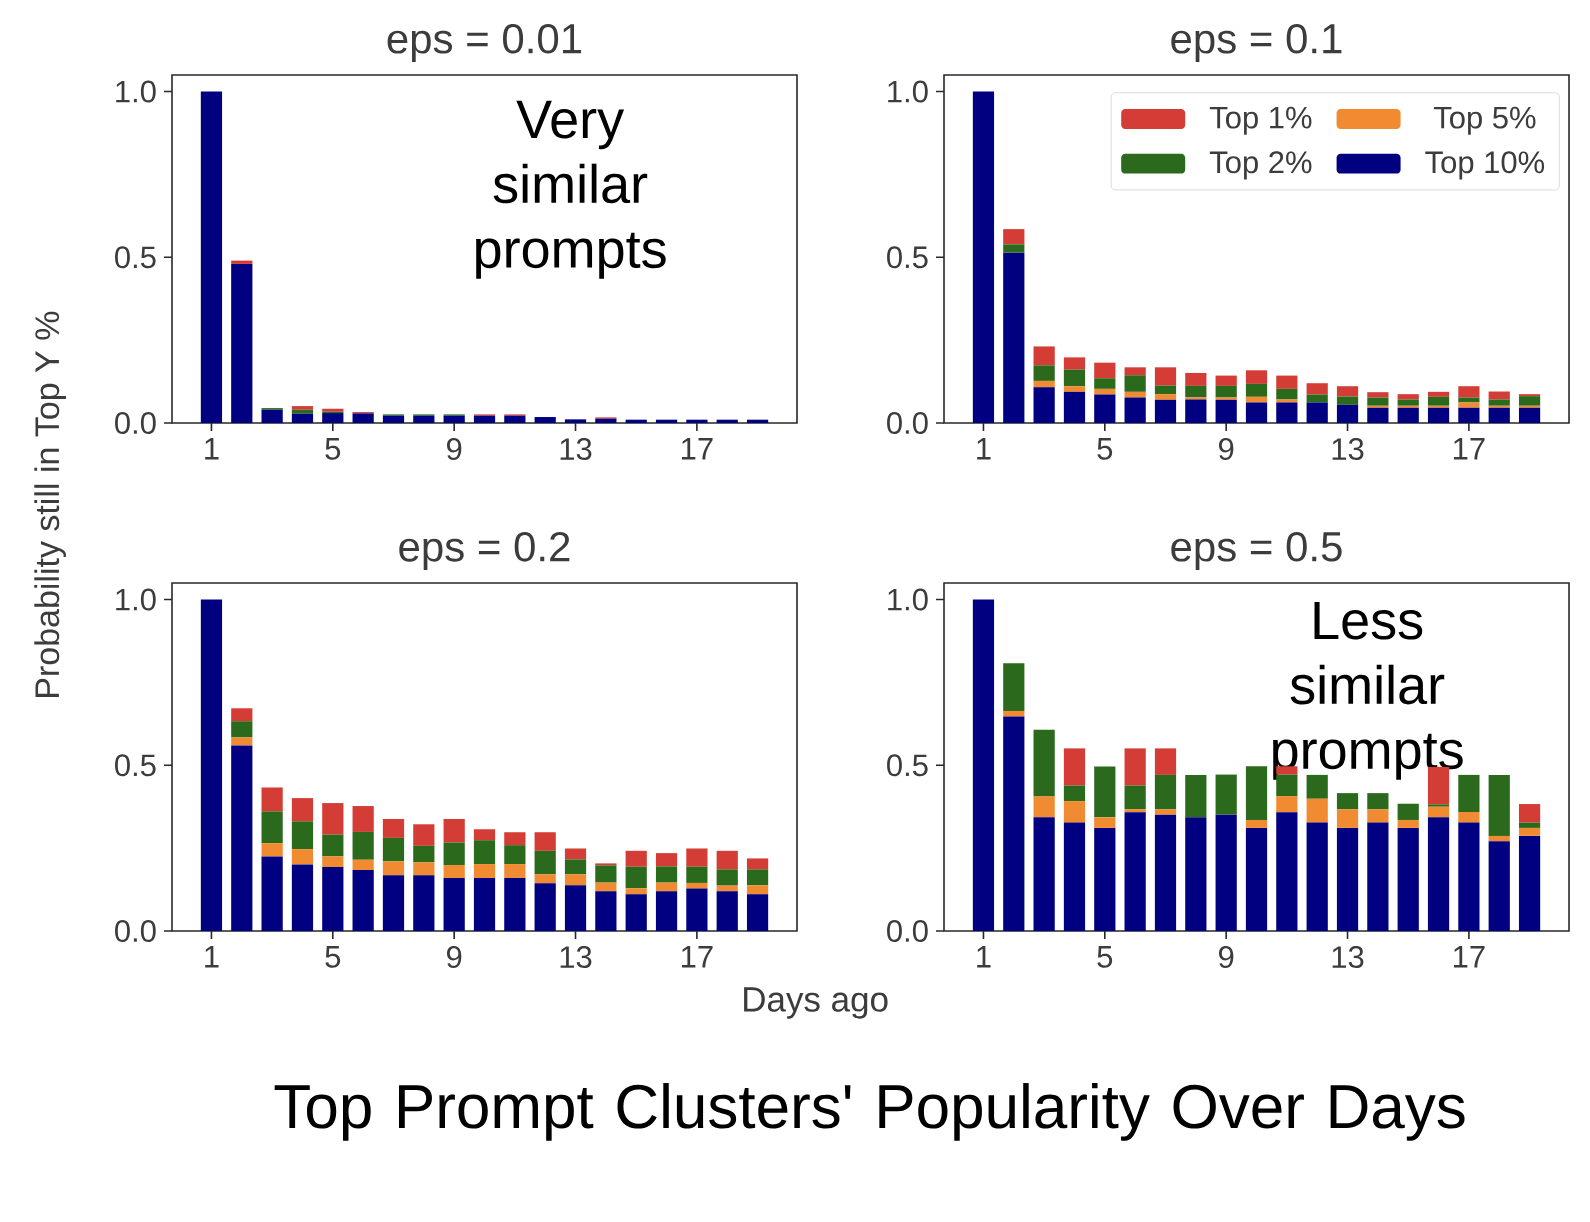  I want to click on x-axis-title: Days ago, so click(816, 1003).